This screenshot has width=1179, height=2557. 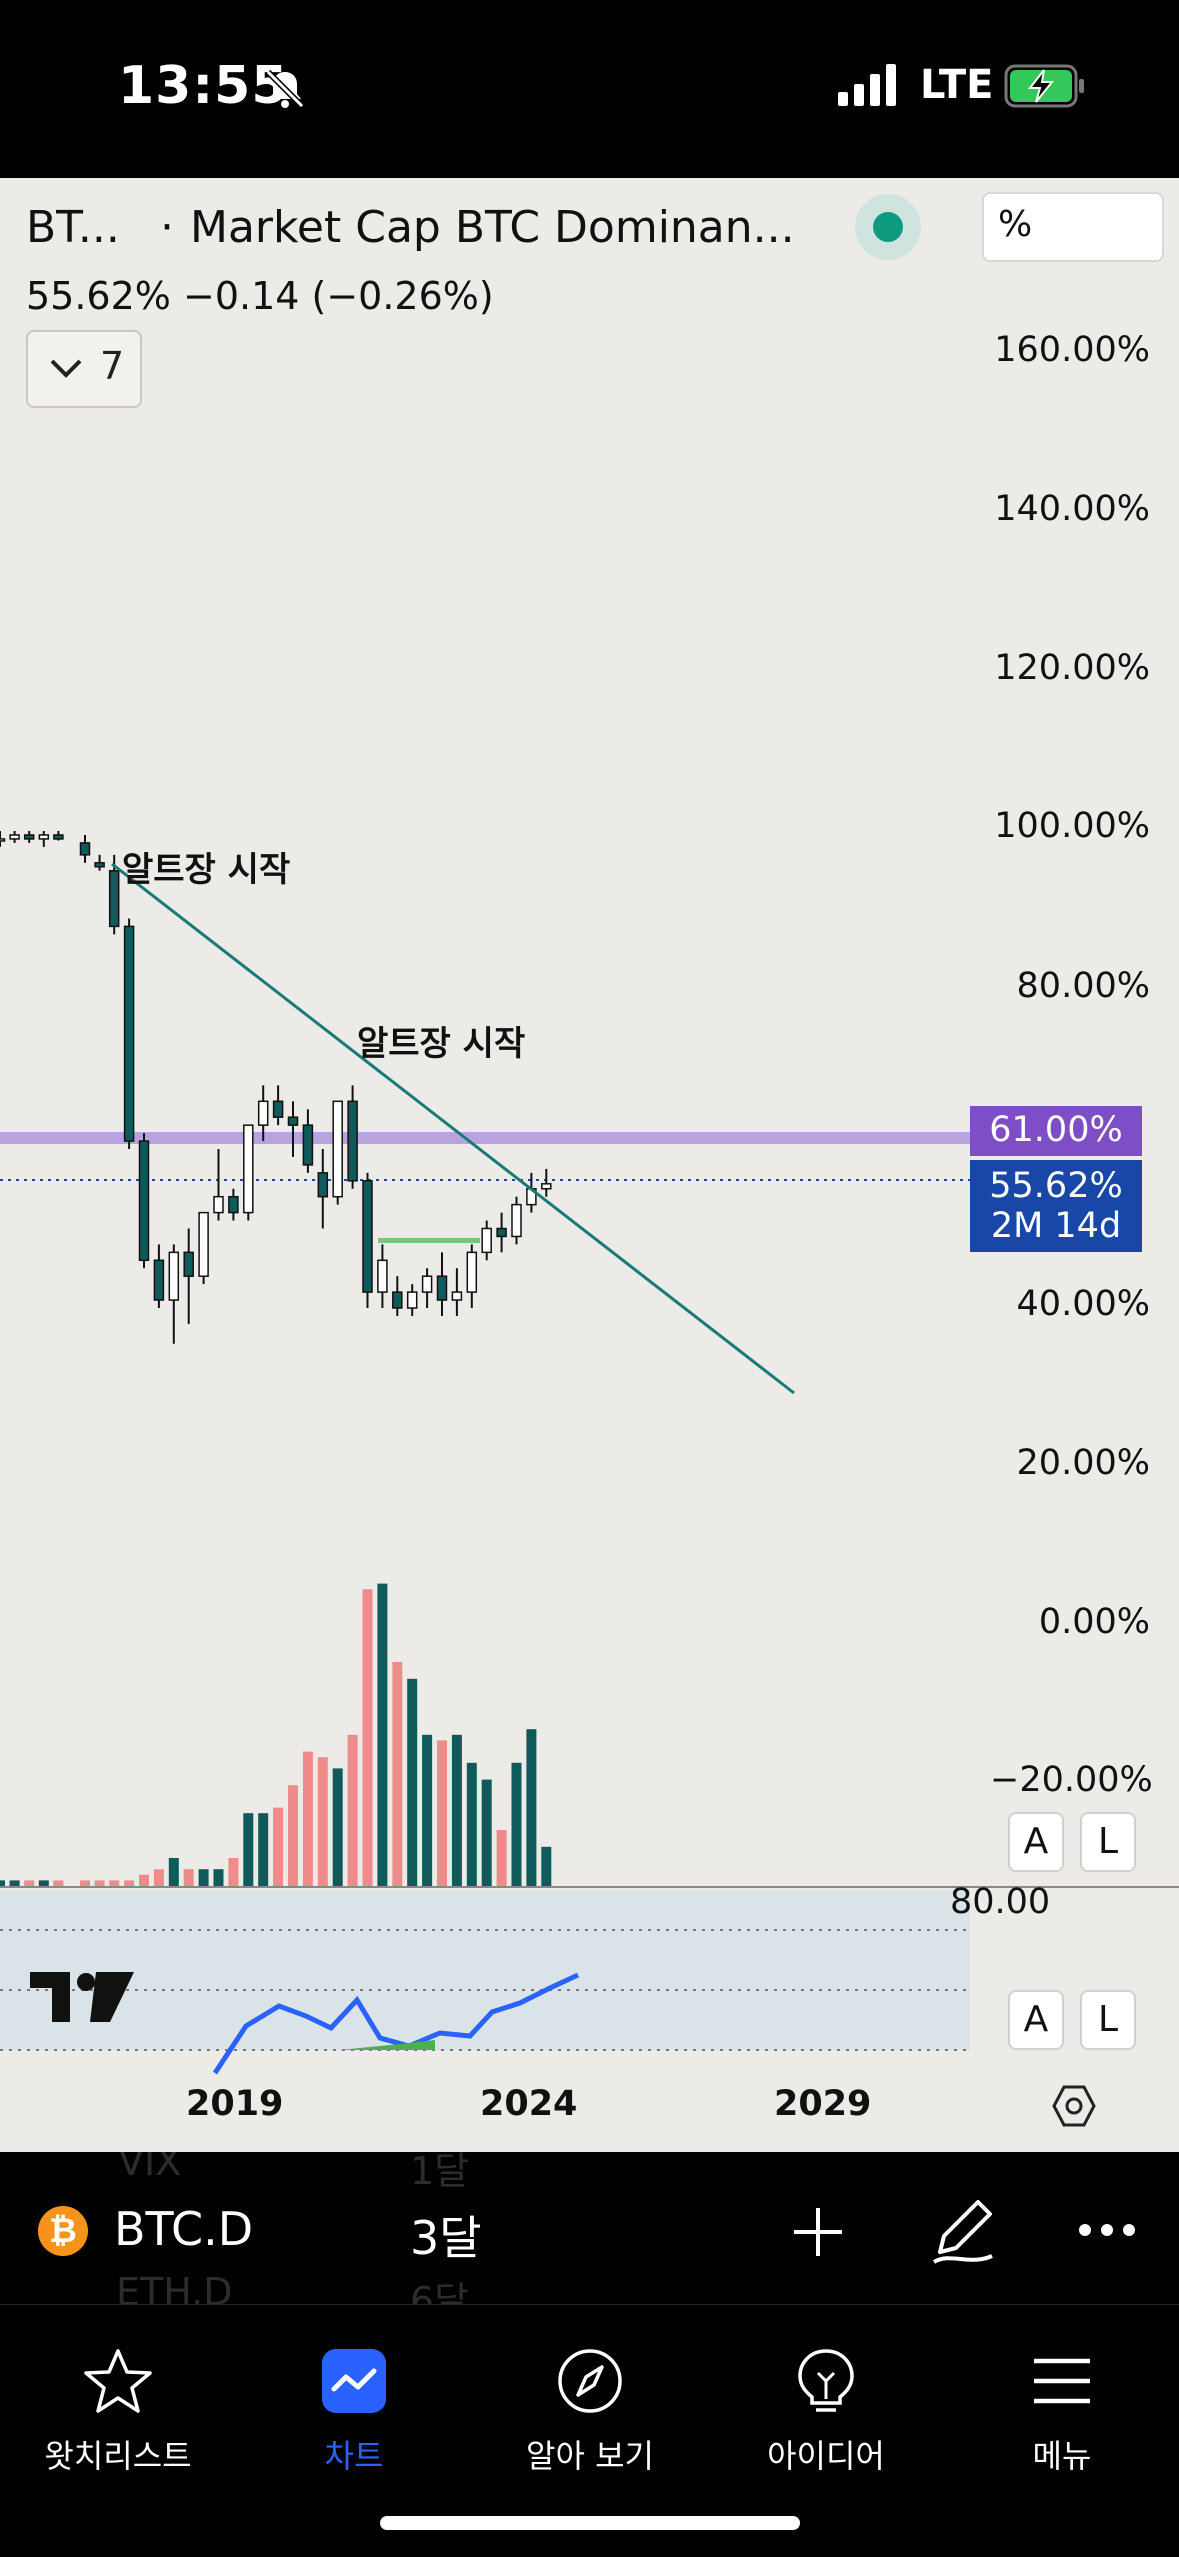 I want to click on market-status-indicator, so click(x=888, y=227).